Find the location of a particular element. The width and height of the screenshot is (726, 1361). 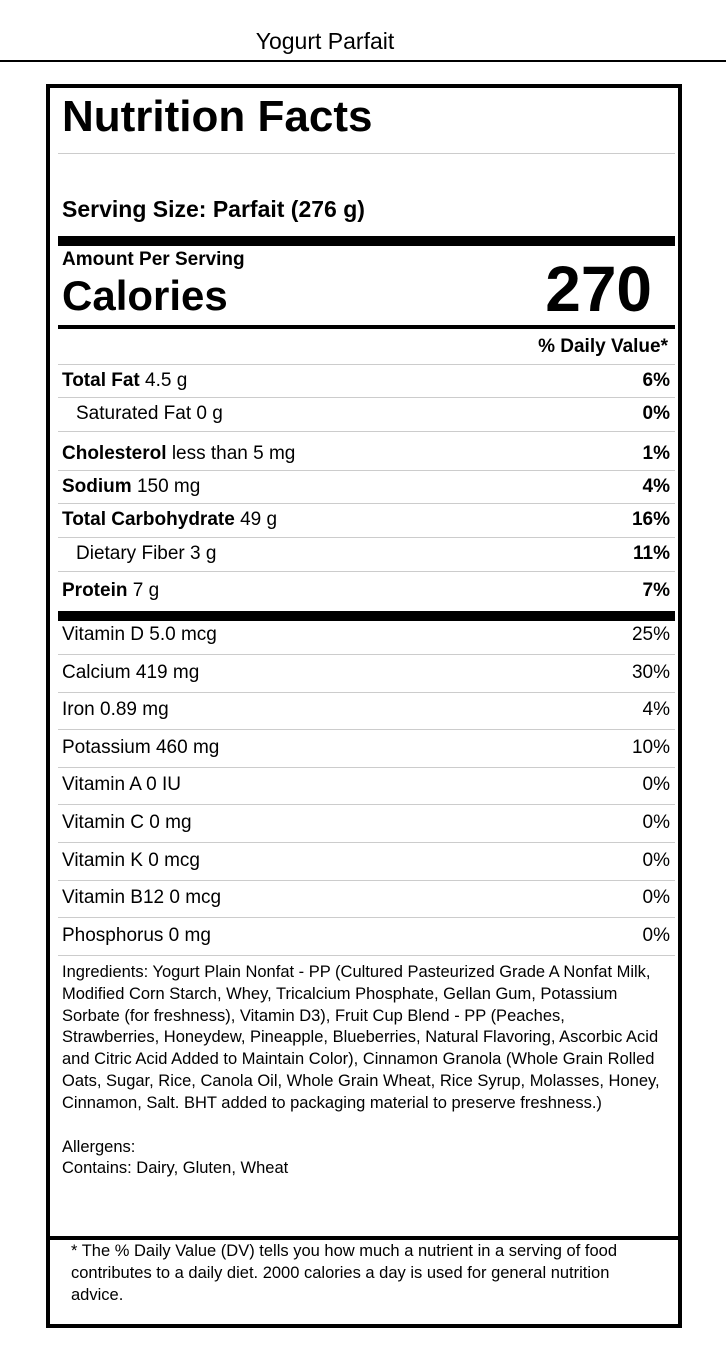

vitamin-name: Iron 0.89 mg is located at coordinates (115, 710).